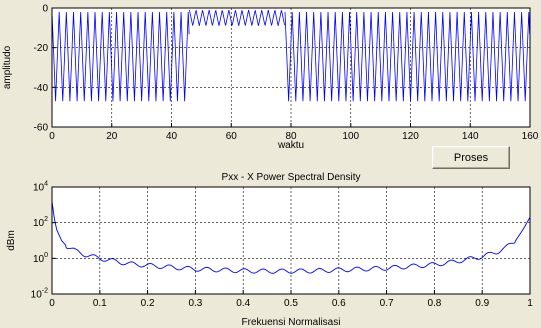 This screenshot has width=541, height=328. I want to click on x-tick-label: 1, so click(530, 303).